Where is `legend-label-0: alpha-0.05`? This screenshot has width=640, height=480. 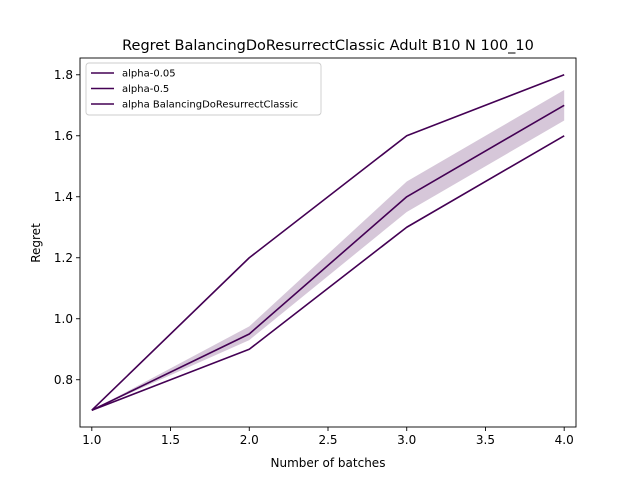
legend-label-0: alpha-0.05 is located at coordinates (149, 74).